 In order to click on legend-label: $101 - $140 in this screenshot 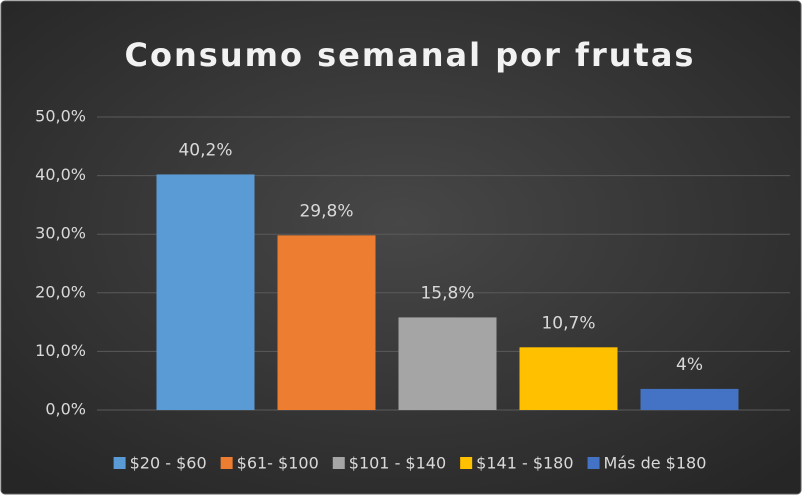, I will do `click(397, 463)`.